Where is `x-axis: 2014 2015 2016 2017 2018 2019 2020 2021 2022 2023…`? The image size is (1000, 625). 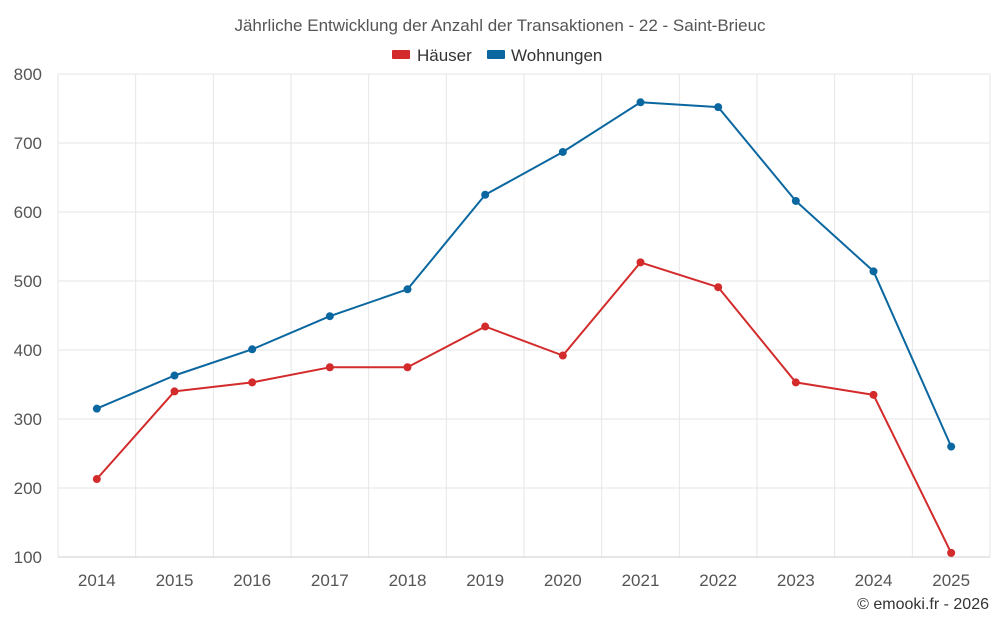 x-axis: 2014 2015 2016 2017 2018 2019 2020 2021 2022 2023… is located at coordinates (524, 573).